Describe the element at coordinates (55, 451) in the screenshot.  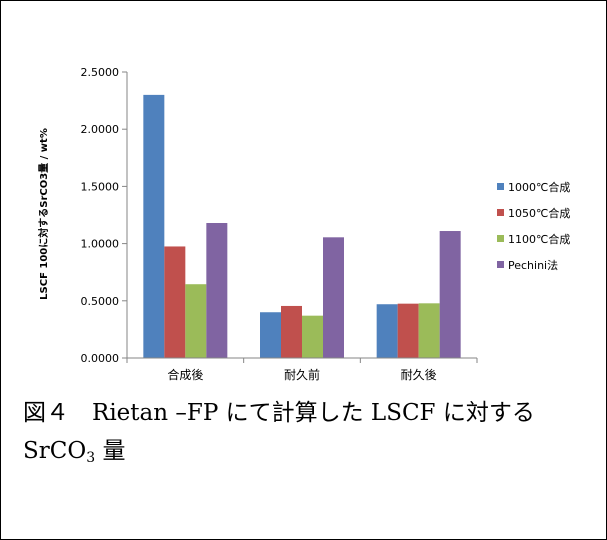
I see `caption-formula: SrCO` at that location.